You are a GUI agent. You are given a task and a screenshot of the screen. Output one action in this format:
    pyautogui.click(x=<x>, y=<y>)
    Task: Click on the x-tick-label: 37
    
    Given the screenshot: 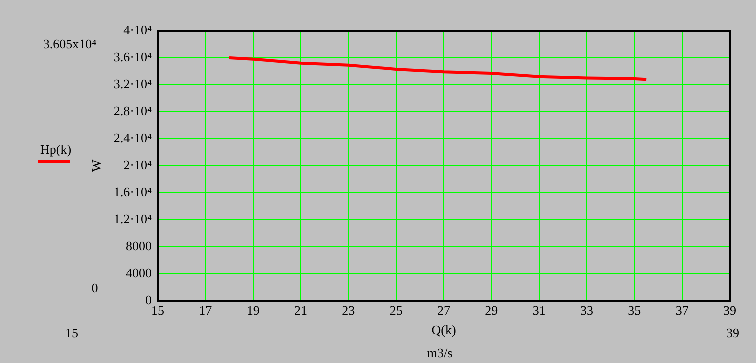 What is the action you would take?
    pyautogui.click(x=683, y=310)
    